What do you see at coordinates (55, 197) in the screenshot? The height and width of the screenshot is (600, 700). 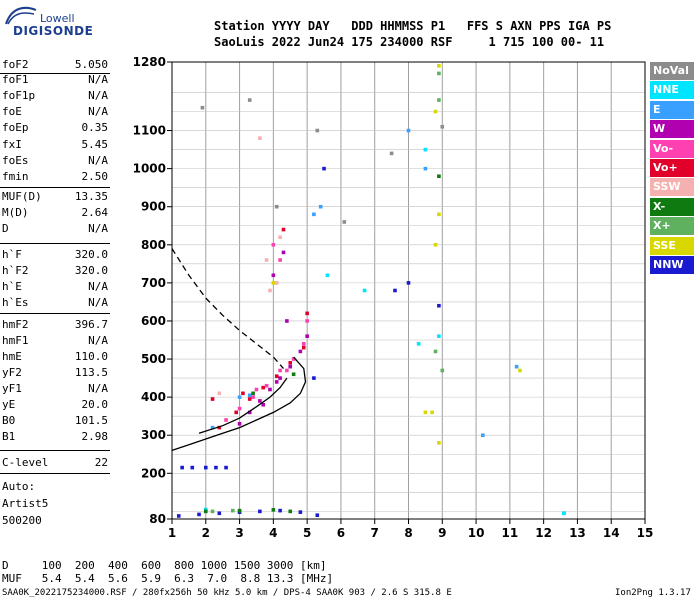 I see `param-row: MUF(D) 13.35` at bounding box center [55, 197].